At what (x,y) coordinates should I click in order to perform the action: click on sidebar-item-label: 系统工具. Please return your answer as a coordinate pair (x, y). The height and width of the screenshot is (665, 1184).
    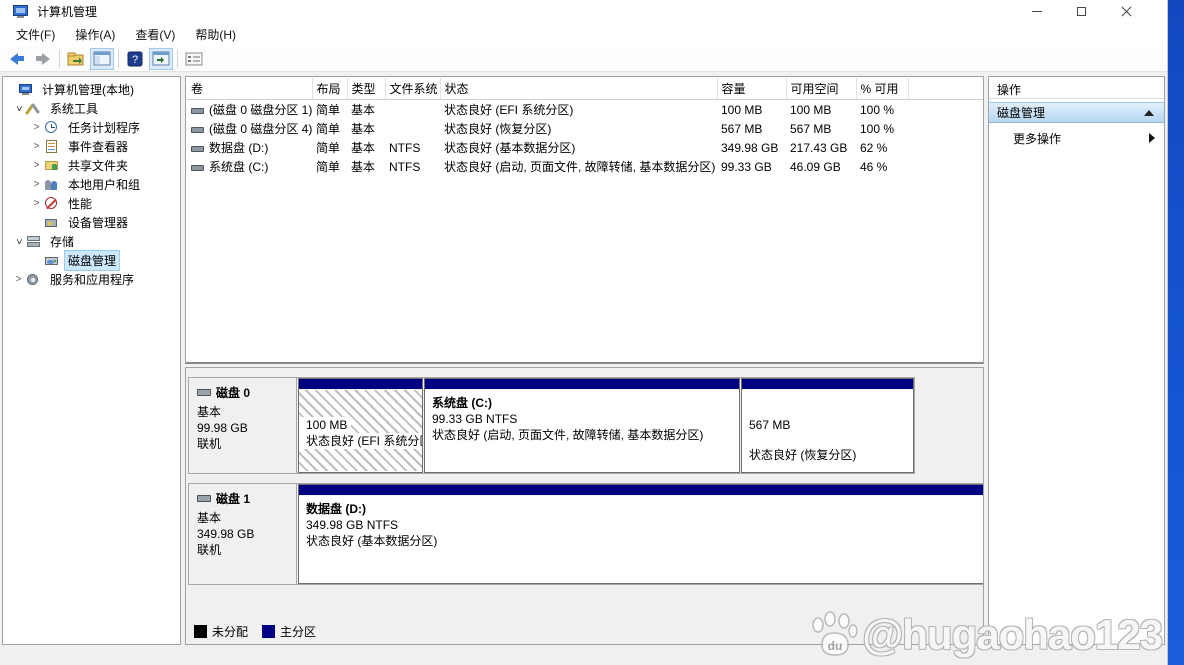
    Looking at the image, I should click on (74, 109).